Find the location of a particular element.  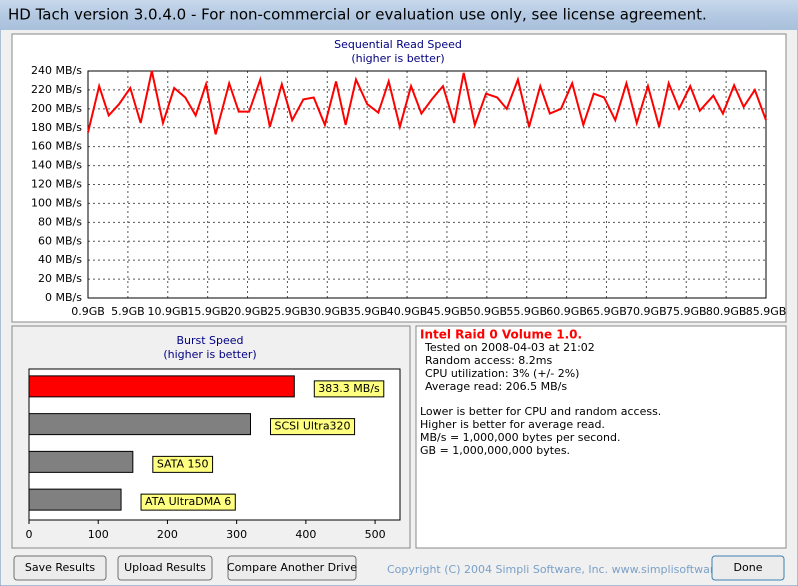

info-detail: Tested on 2008-04-03 at 21:02 is located at coordinates (509, 347).